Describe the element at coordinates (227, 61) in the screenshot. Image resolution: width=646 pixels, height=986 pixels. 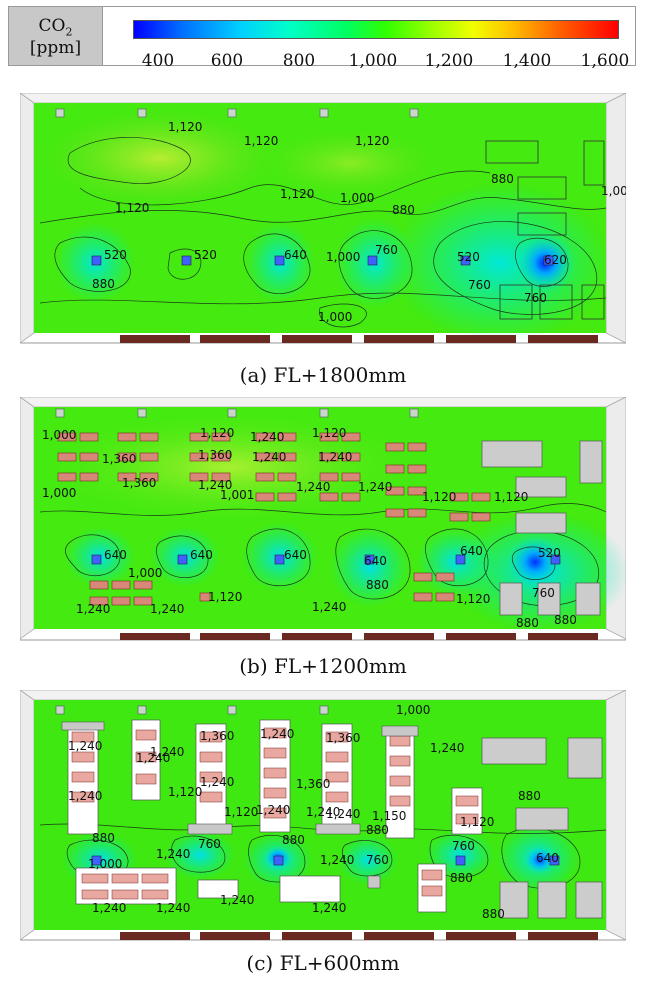
I see `colorbar-tick-600: 600` at that location.